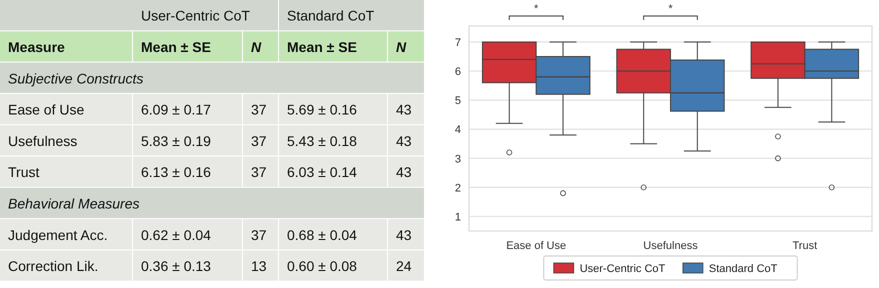 The height and width of the screenshot is (288, 879). What do you see at coordinates (46, 110) in the screenshot?
I see `text: Ease of Use` at bounding box center [46, 110].